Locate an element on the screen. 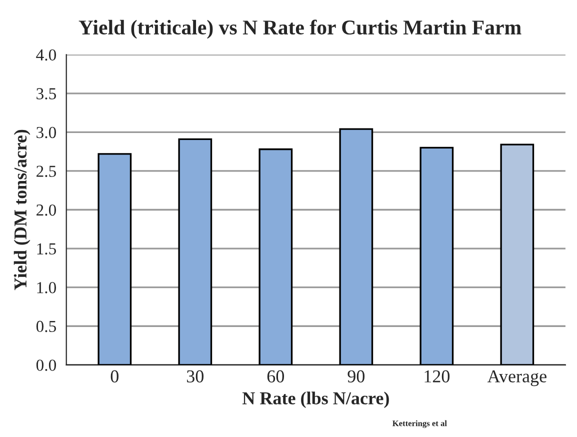  chart-title: Yield (triticale) vs N Rate for Curtis Martin Farm is located at coordinates (300, 29).